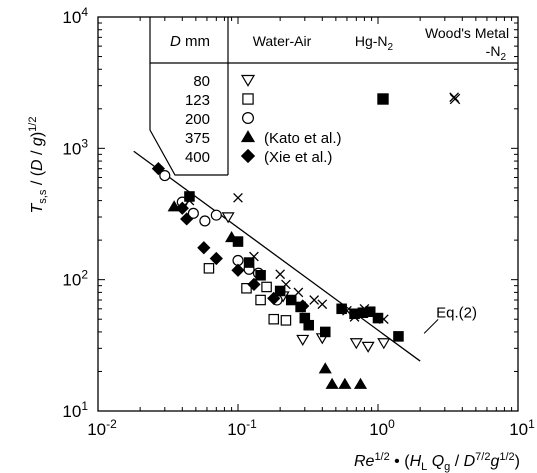  What do you see at coordinates (75, 147) in the screenshot?
I see `y-tick-label: 10³` at bounding box center [75, 147].